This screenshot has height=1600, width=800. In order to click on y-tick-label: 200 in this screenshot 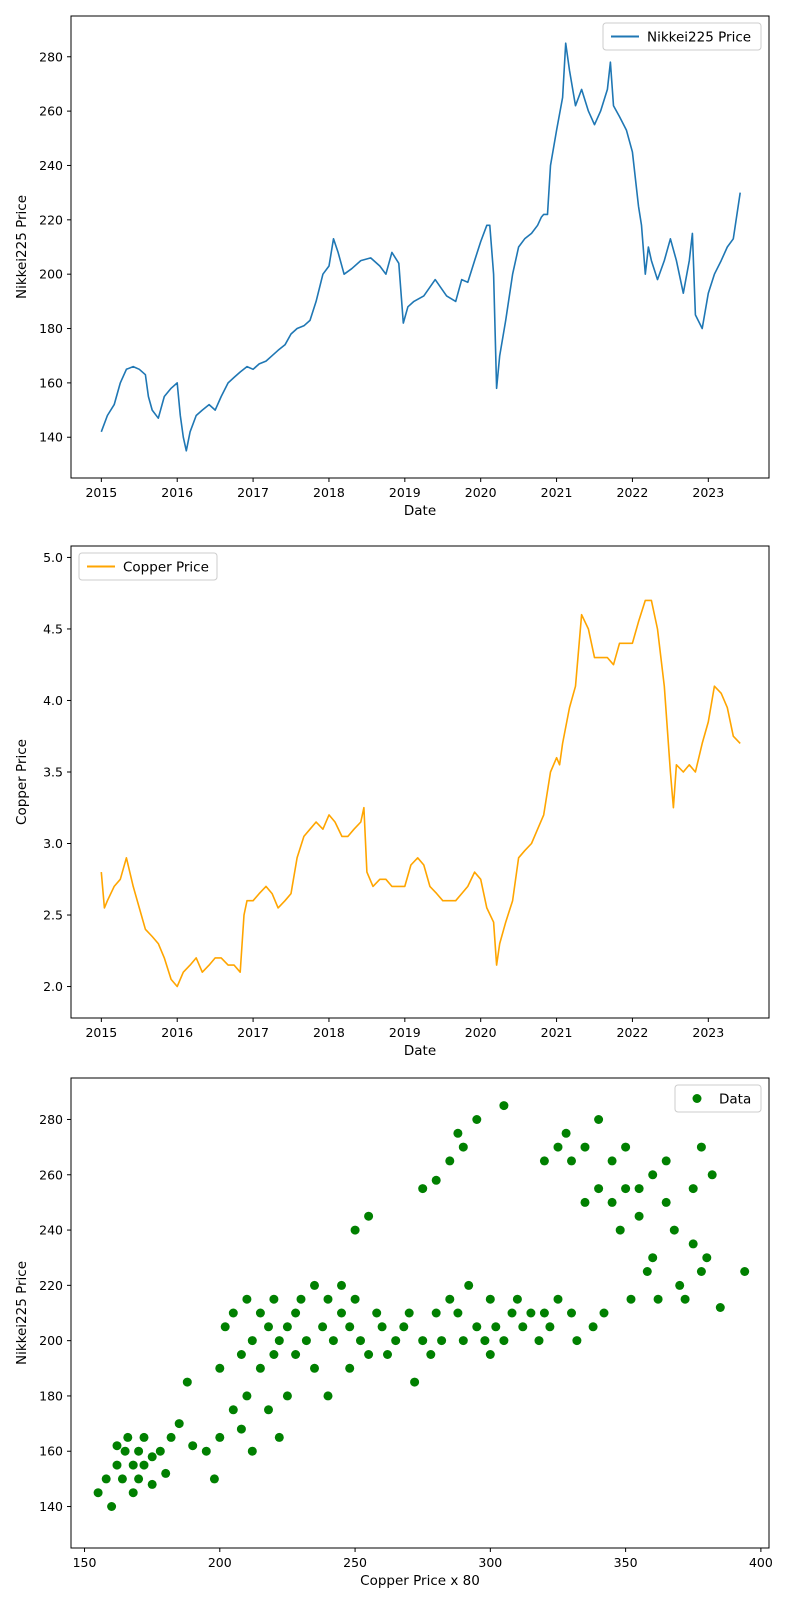, I will do `click(51, 274)`.